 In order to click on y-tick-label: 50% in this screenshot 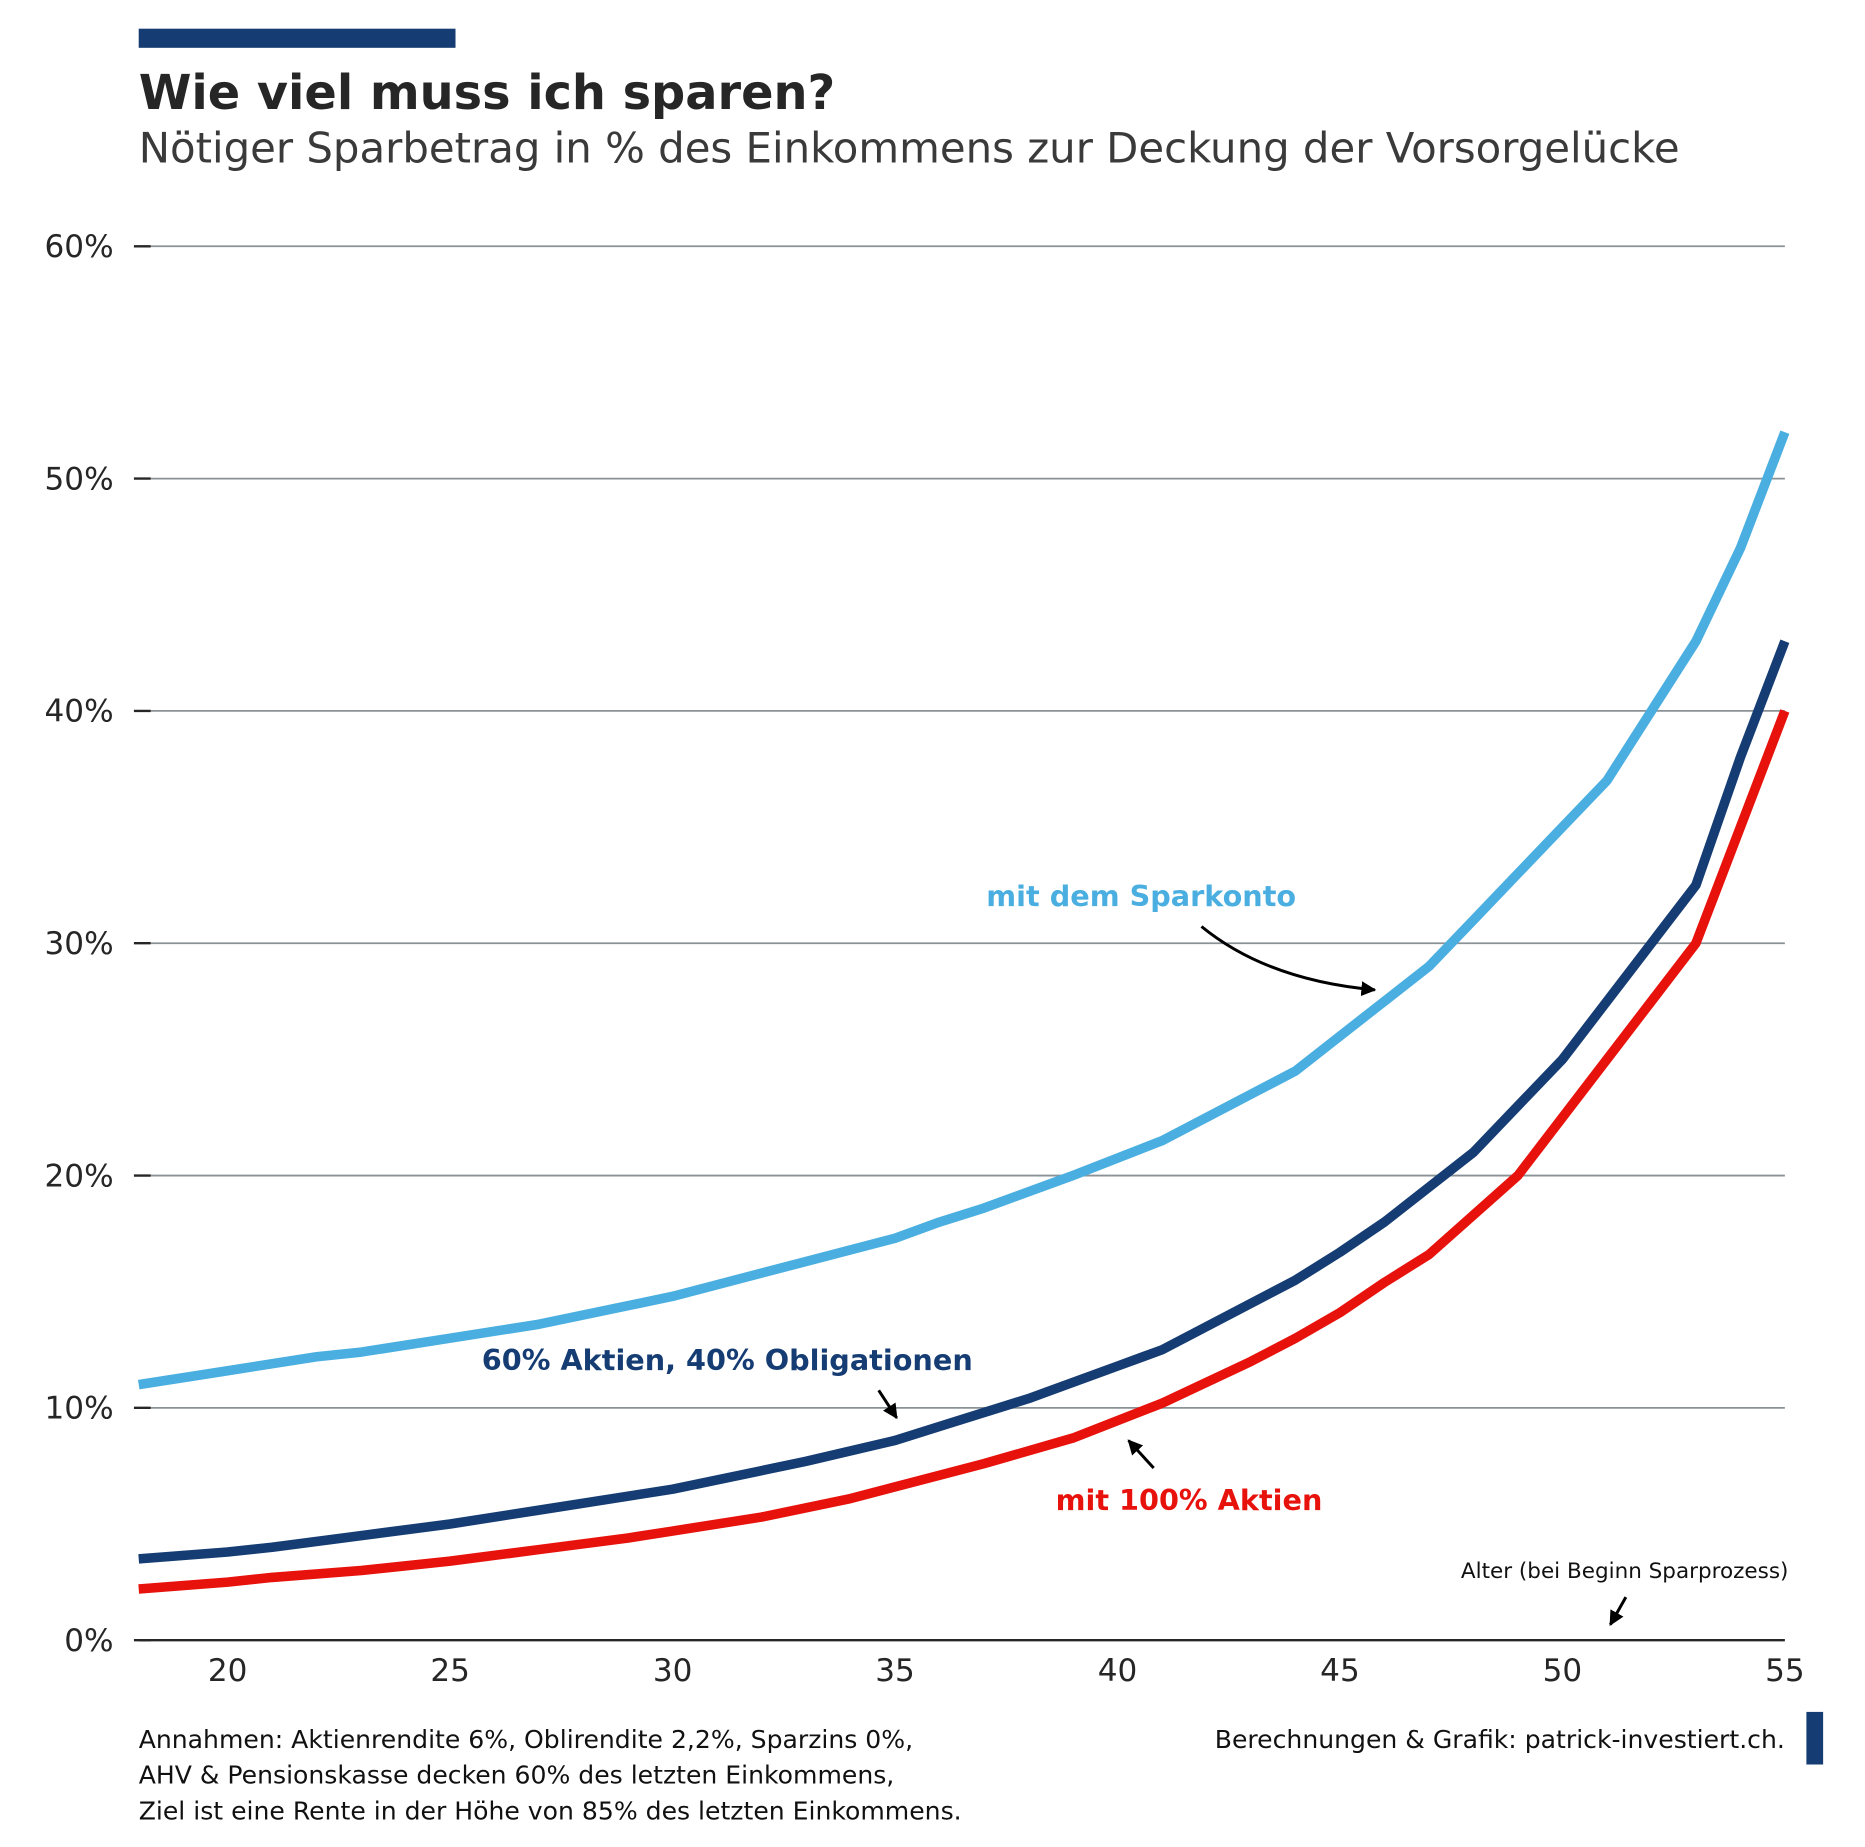, I will do `click(79, 479)`.